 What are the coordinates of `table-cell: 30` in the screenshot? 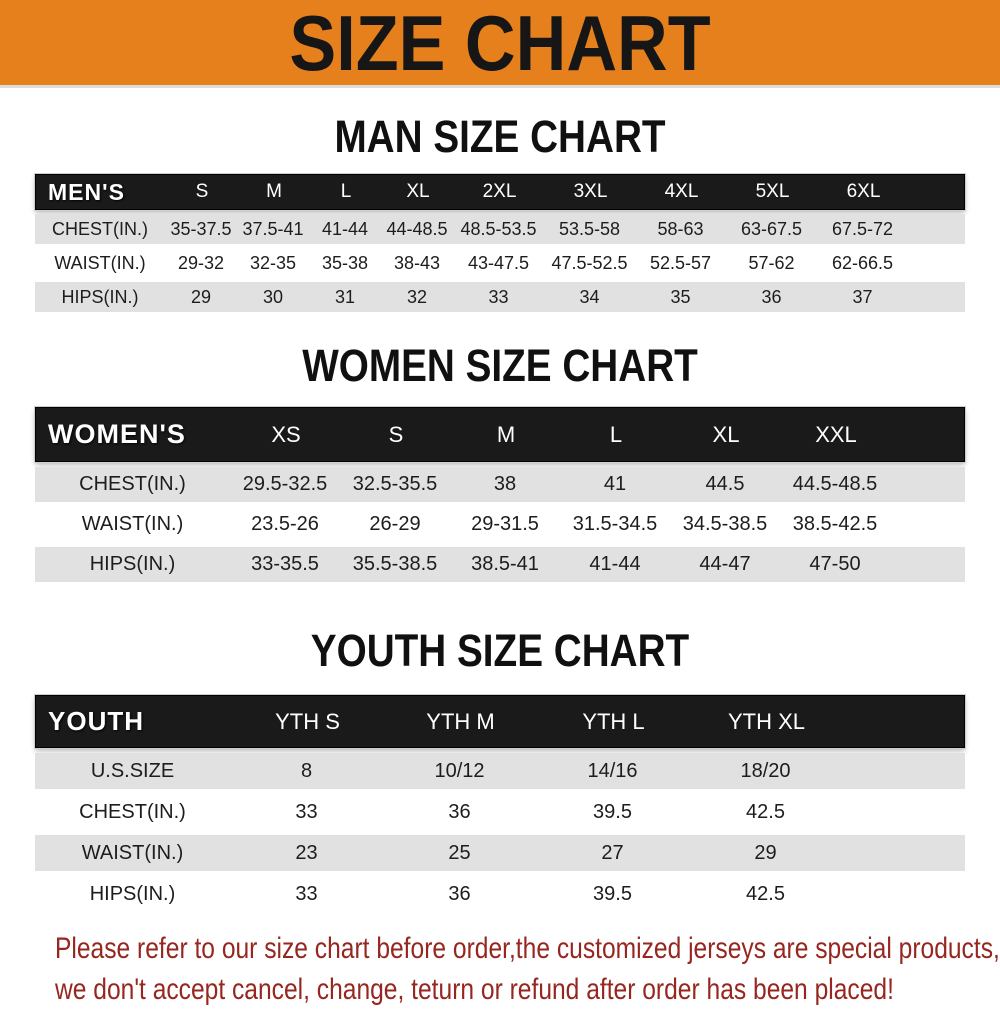 It's located at (273, 296).